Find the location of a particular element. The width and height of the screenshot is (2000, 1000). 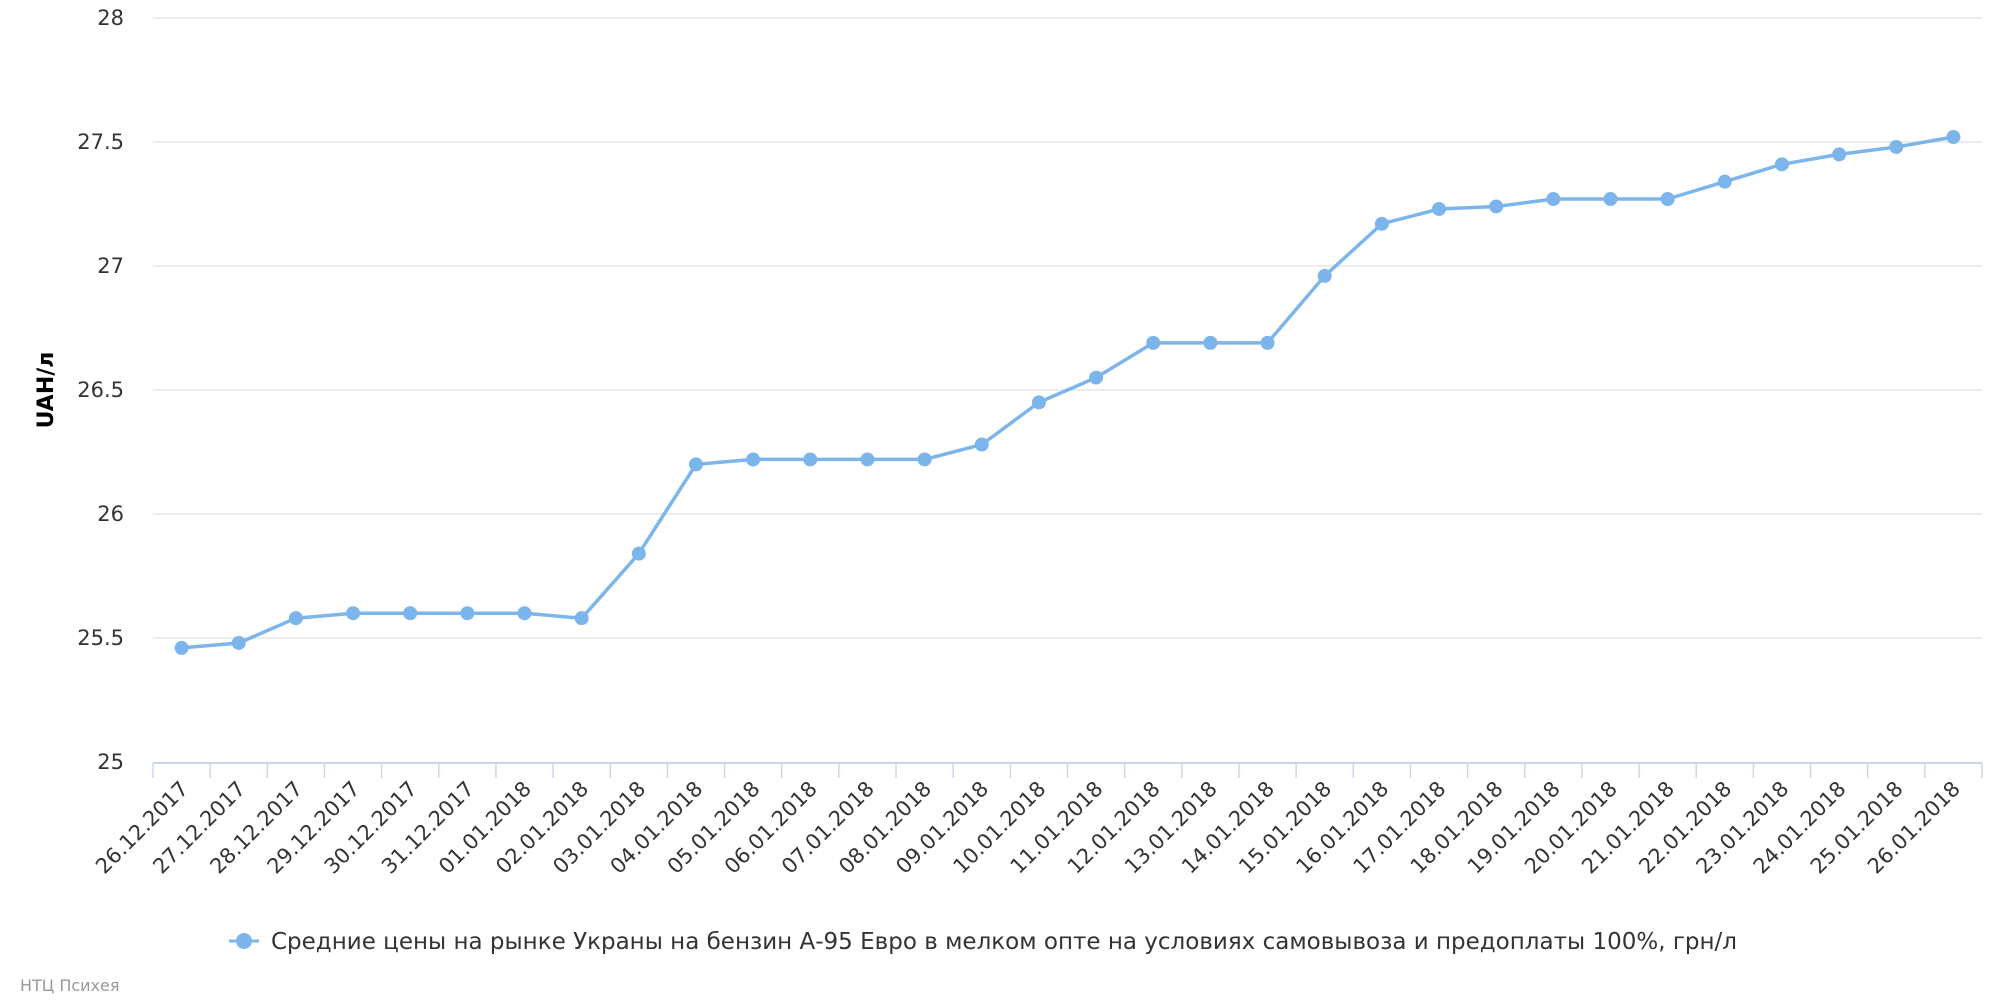

y-tick-label: 27 is located at coordinates (110, 266).